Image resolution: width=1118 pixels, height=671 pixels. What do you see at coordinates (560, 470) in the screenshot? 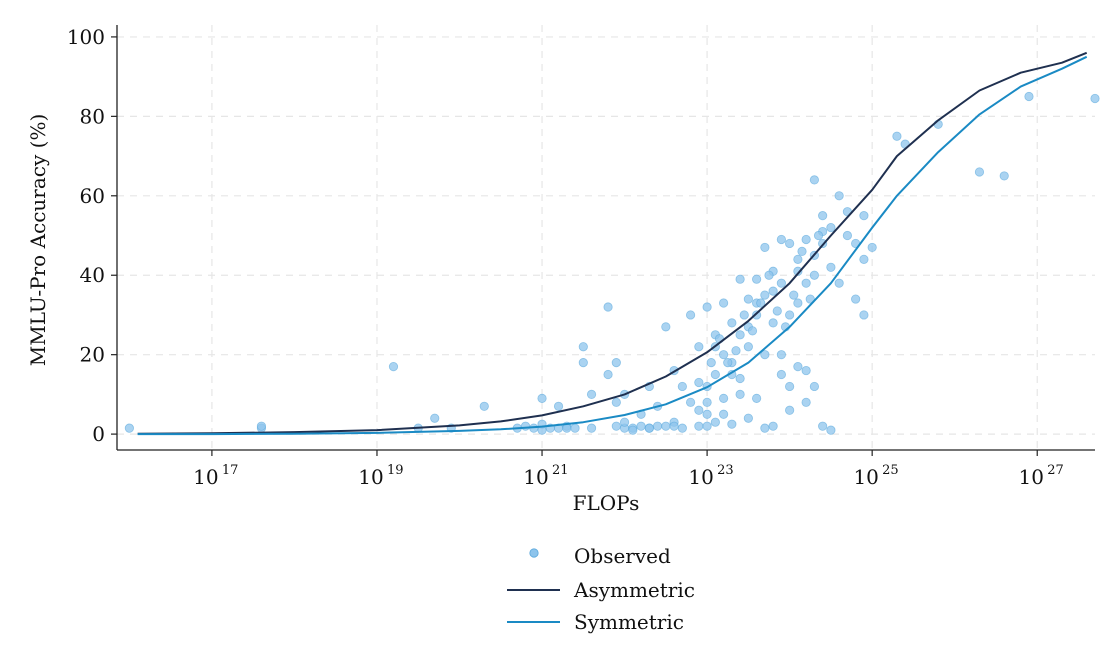
I see `x-tick-exponent: 21` at bounding box center [560, 470].